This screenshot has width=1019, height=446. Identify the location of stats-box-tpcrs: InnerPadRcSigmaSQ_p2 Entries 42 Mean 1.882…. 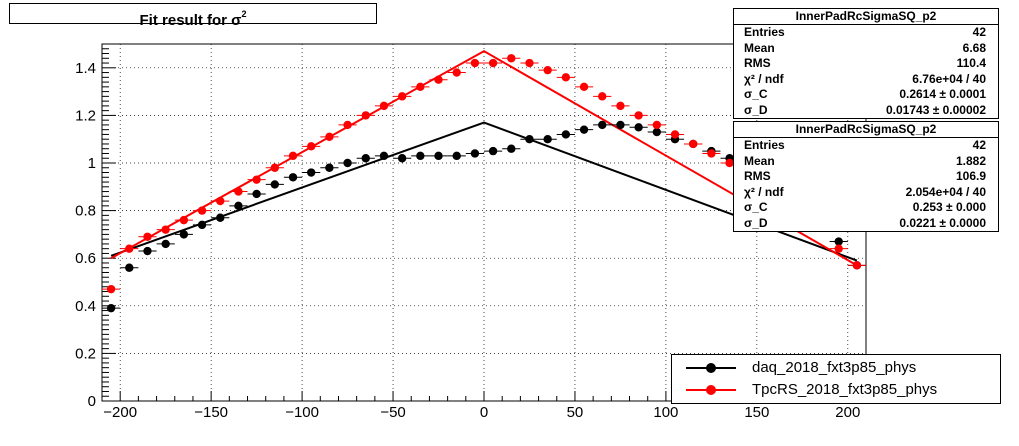
(866, 176).